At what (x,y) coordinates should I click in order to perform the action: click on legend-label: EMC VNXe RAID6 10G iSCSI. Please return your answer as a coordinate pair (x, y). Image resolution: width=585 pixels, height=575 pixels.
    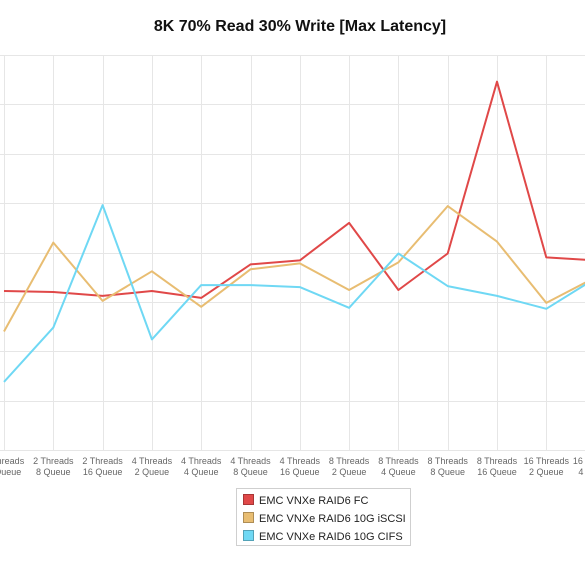
    Looking at the image, I should click on (332, 519).